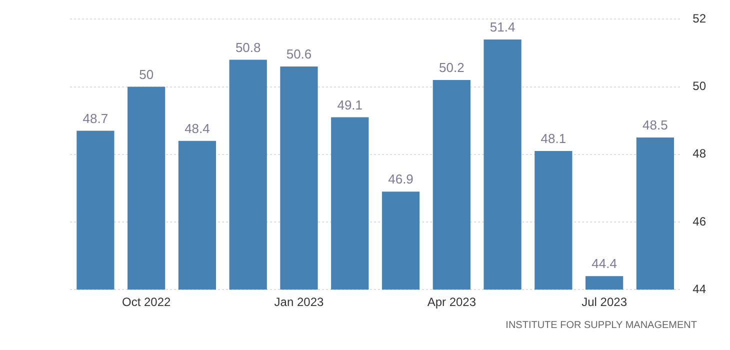 The image size is (730, 350). Describe the element at coordinates (699, 289) in the screenshot. I see `y-tick-label: 44` at that location.